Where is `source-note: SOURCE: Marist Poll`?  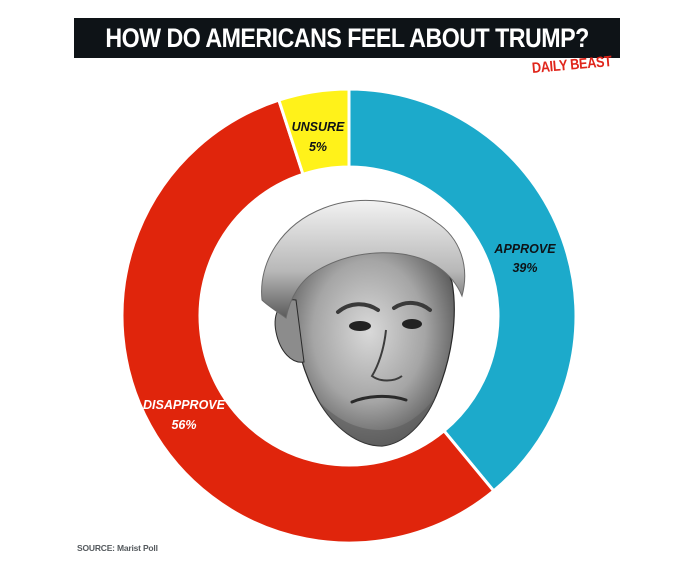 source-note: SOURCE: Marist Poll is located at coordinates (117, 548).